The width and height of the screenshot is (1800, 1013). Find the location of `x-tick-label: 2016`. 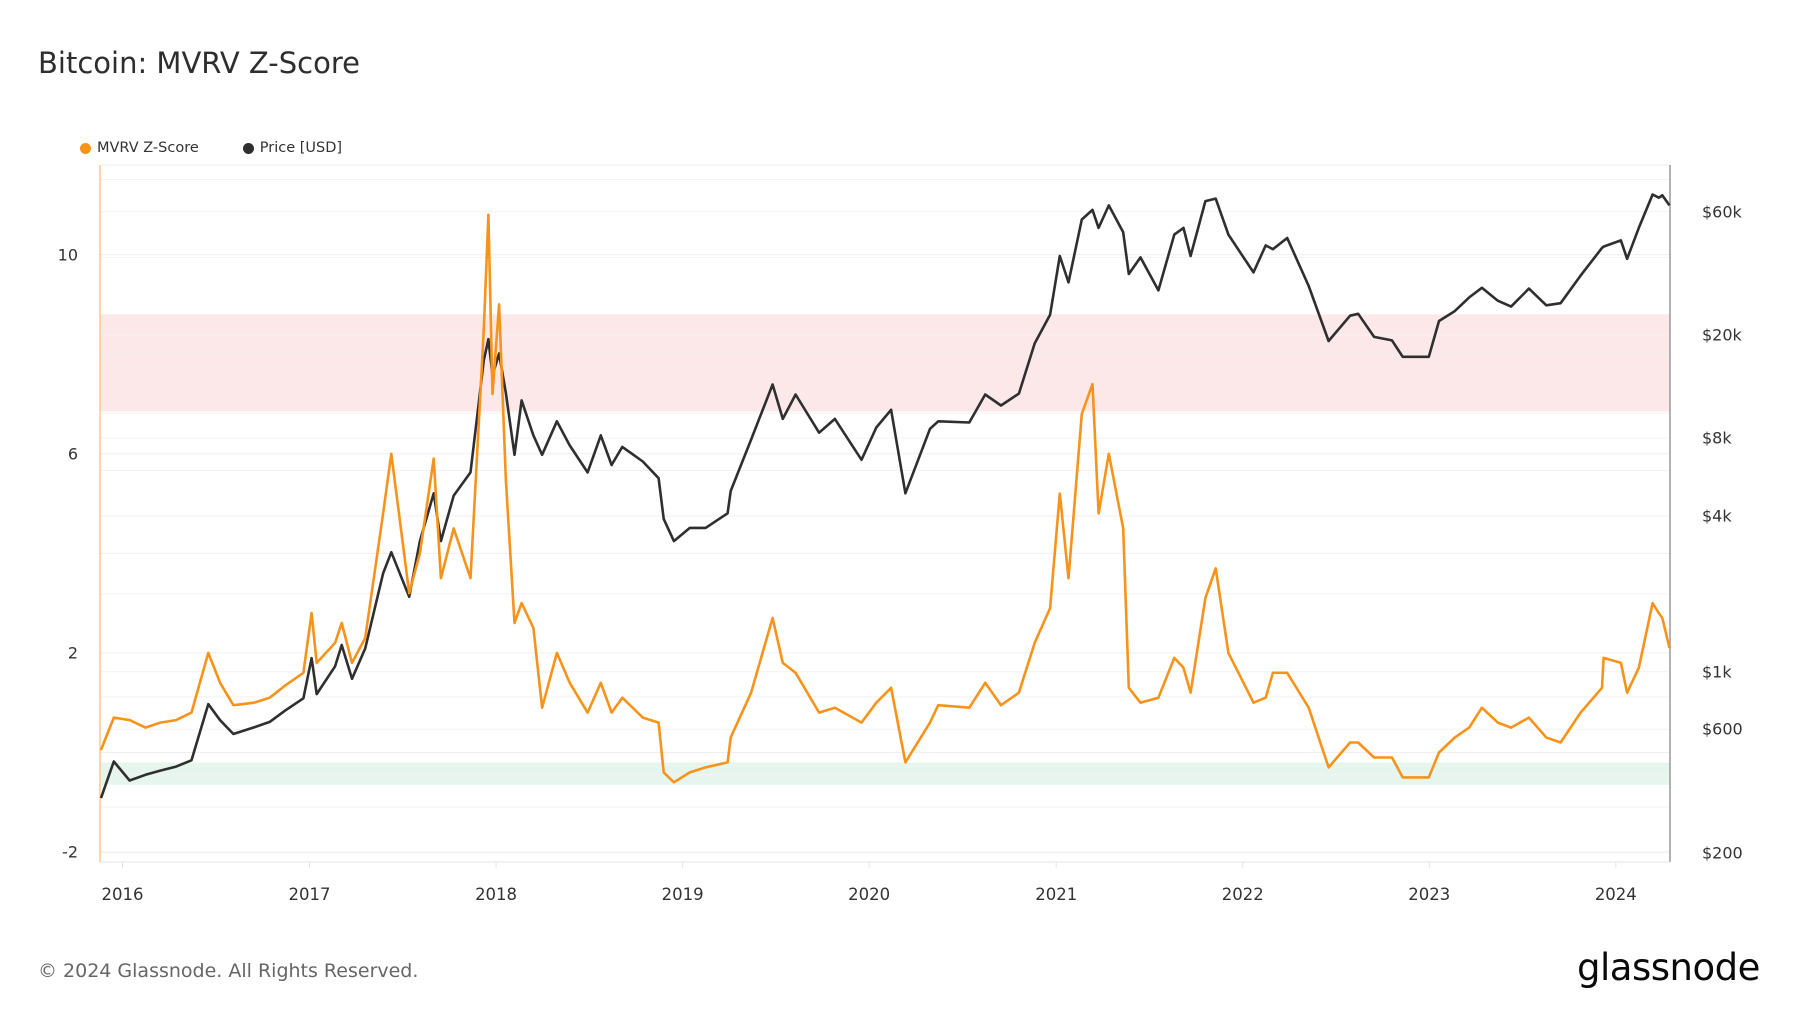

x-tick-label: 2016 is located at coordinates (122, 894).